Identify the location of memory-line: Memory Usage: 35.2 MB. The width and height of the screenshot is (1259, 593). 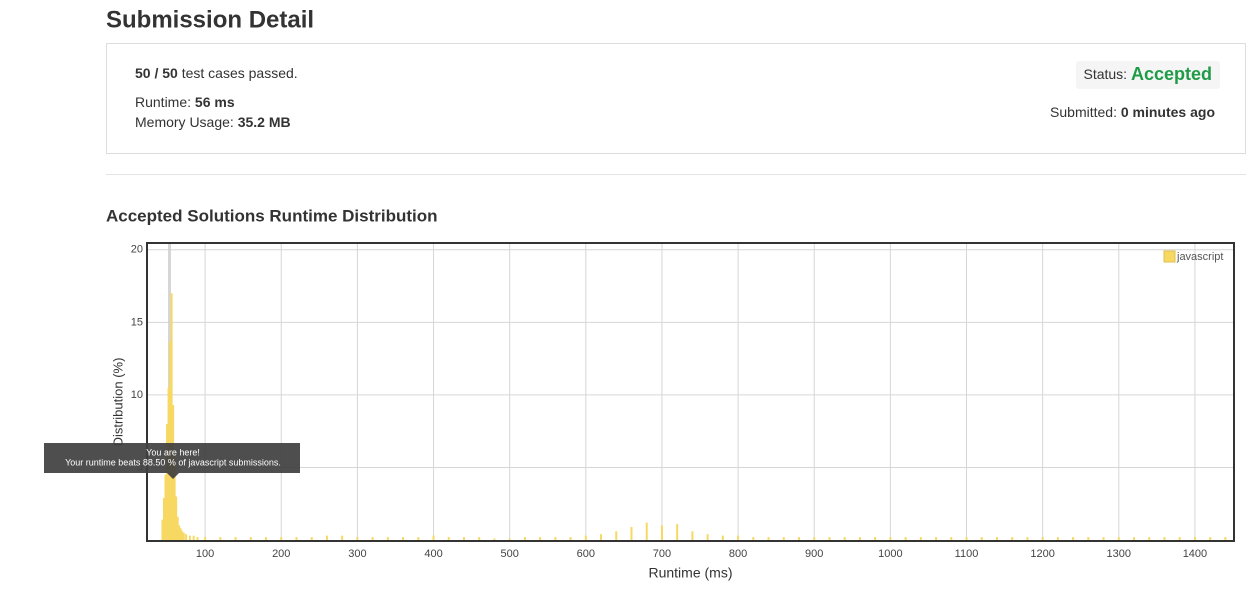
(213, 122).